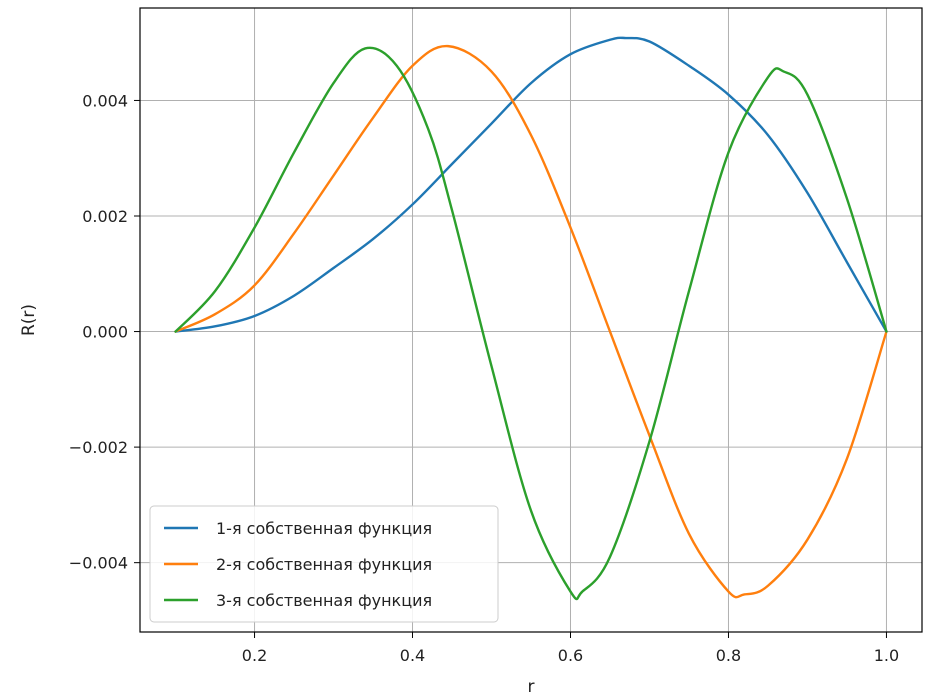 The width and height of the screenshot is (932, 697). What do you see at coordinates (324, 600) in the screenshot?
I see `legend-label-3: 3-я собственная функция` at bounding box center [324, 600].